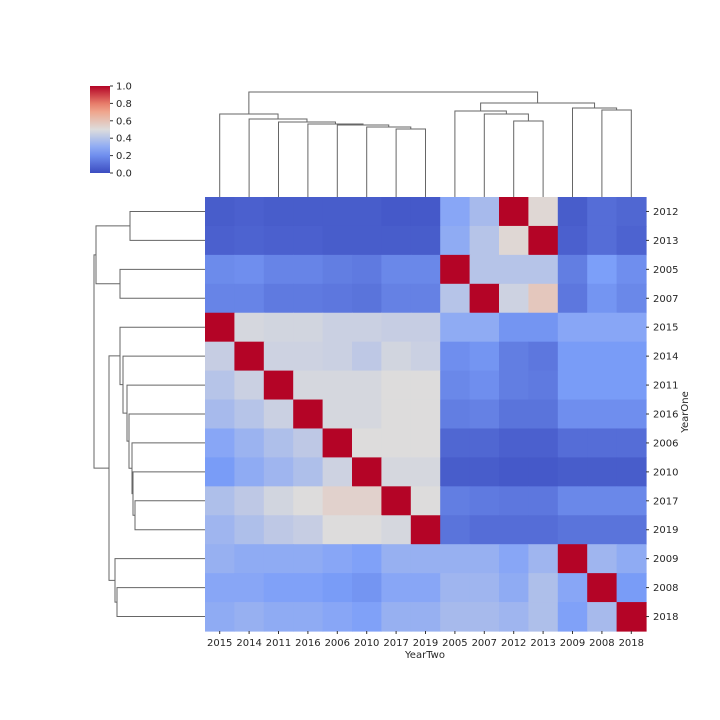  I want to click on y-tick-label: 2006, so click(665, 443).